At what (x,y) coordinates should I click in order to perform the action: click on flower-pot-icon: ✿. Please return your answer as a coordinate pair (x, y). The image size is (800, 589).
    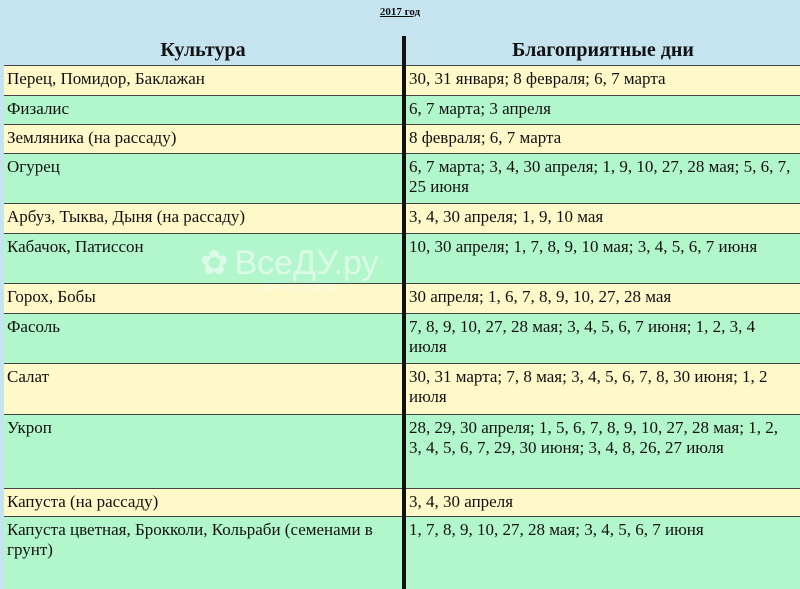
    Looking at the image, I should click on (214, 263).